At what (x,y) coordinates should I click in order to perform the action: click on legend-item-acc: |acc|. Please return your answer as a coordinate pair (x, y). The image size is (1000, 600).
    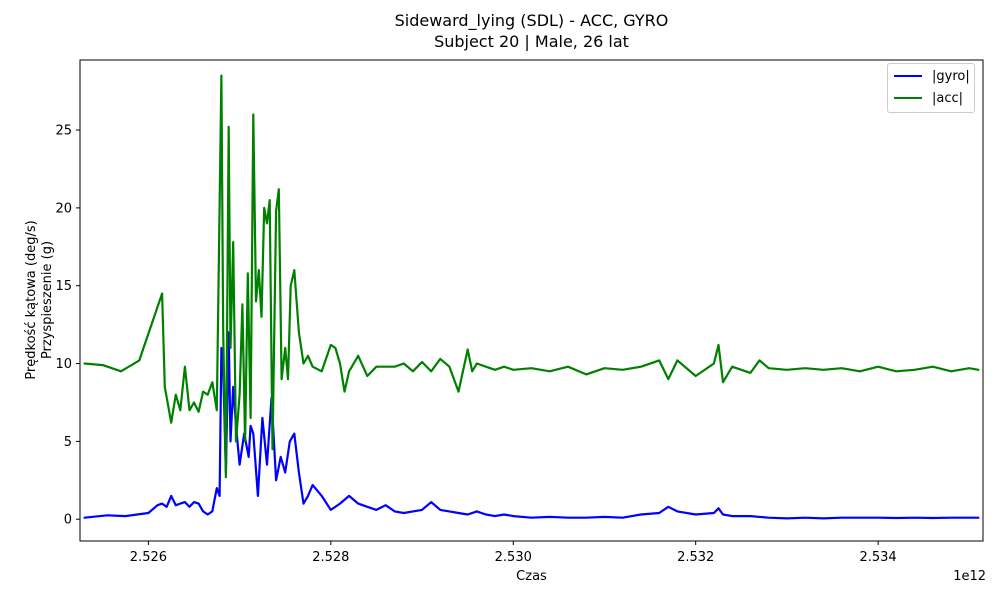
    Looking at the image, I should click on (928, 98).